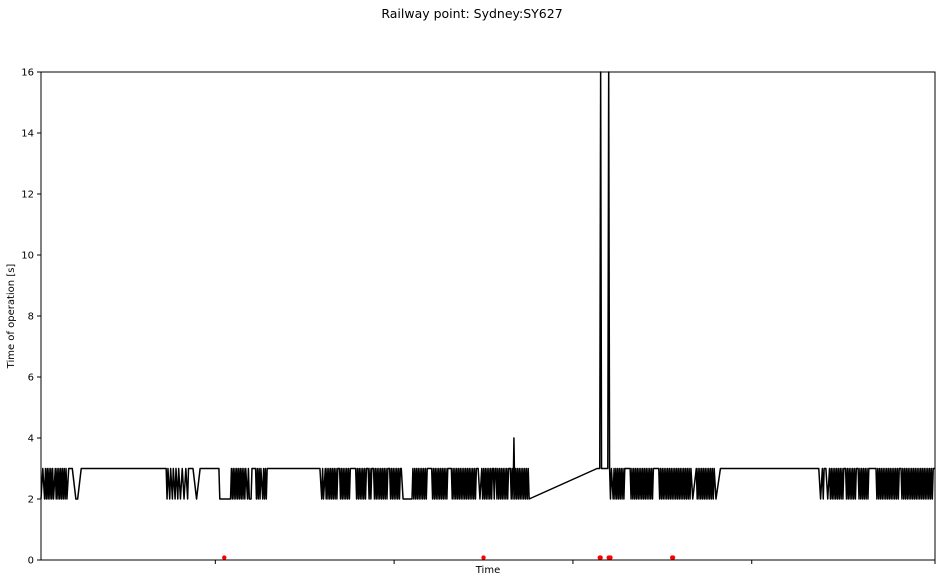  What do you see at coordinates (31, 439) in the screenshot?
I see `y-tick-label-2: 4` at bounding box center [31, 439].